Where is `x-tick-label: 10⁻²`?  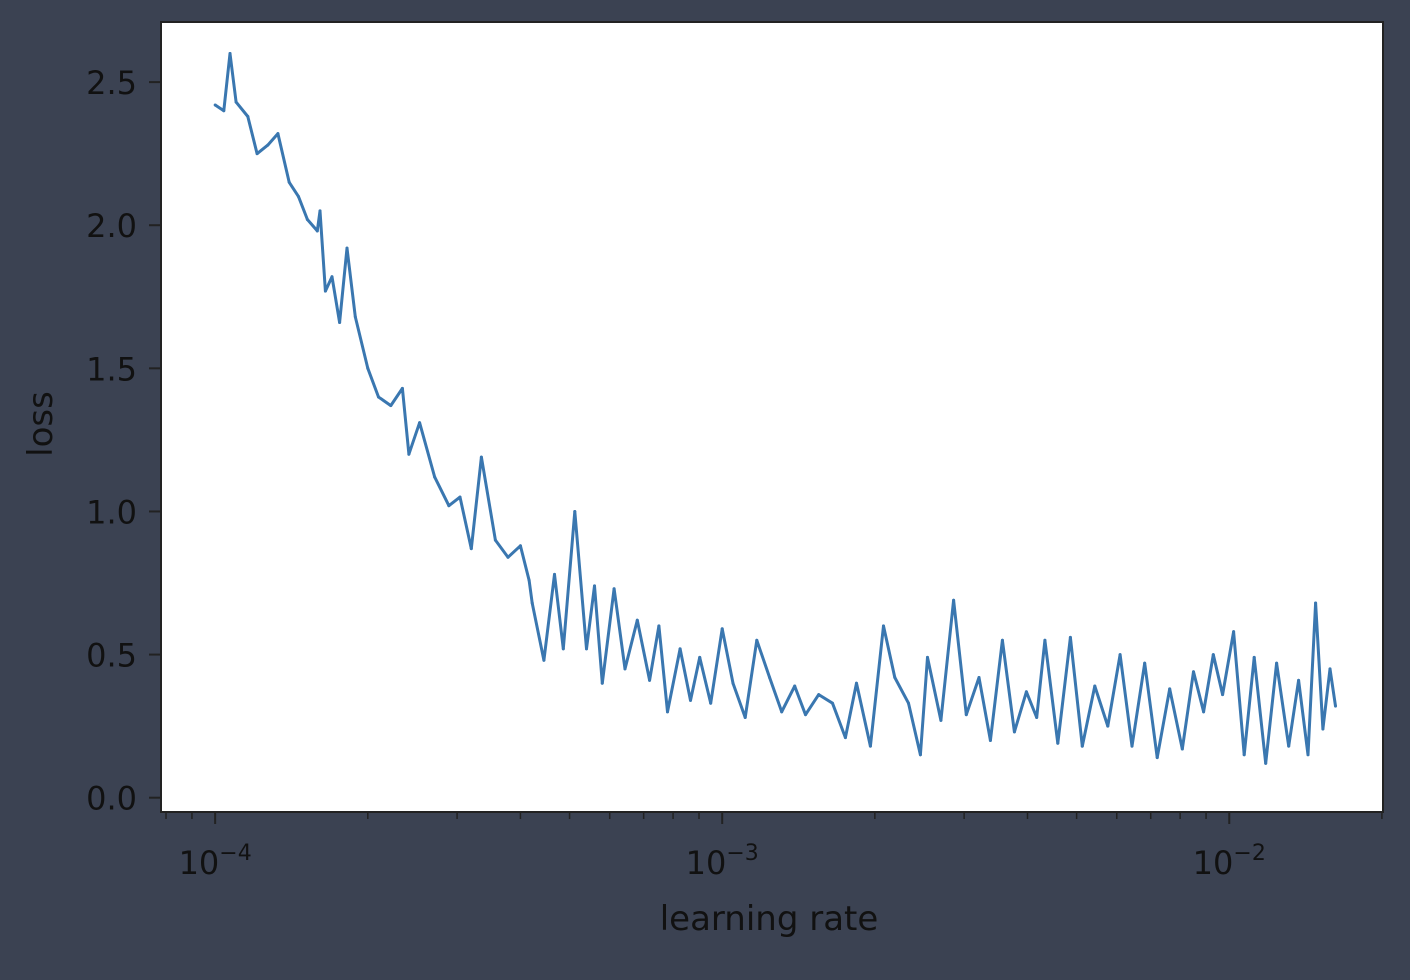
x-tick-label: 10⁻² is located at coordinates (1229, 861).